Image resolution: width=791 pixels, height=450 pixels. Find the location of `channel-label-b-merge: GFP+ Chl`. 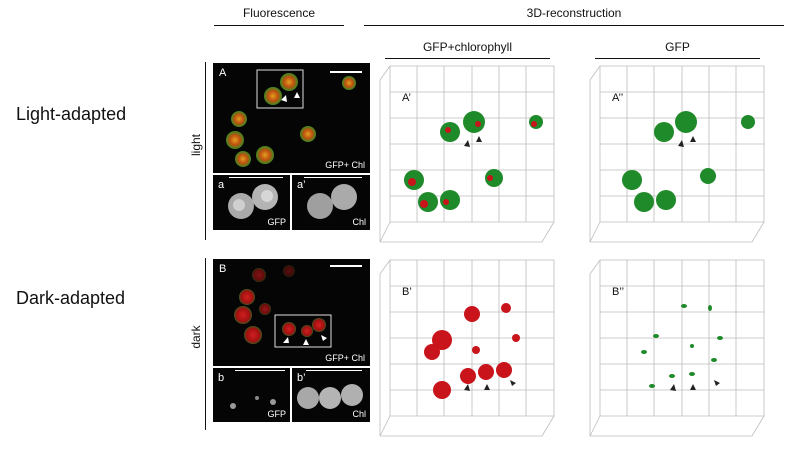

channel-label-b-merge: GFP+ Chl is located at coordinates (345, 358).